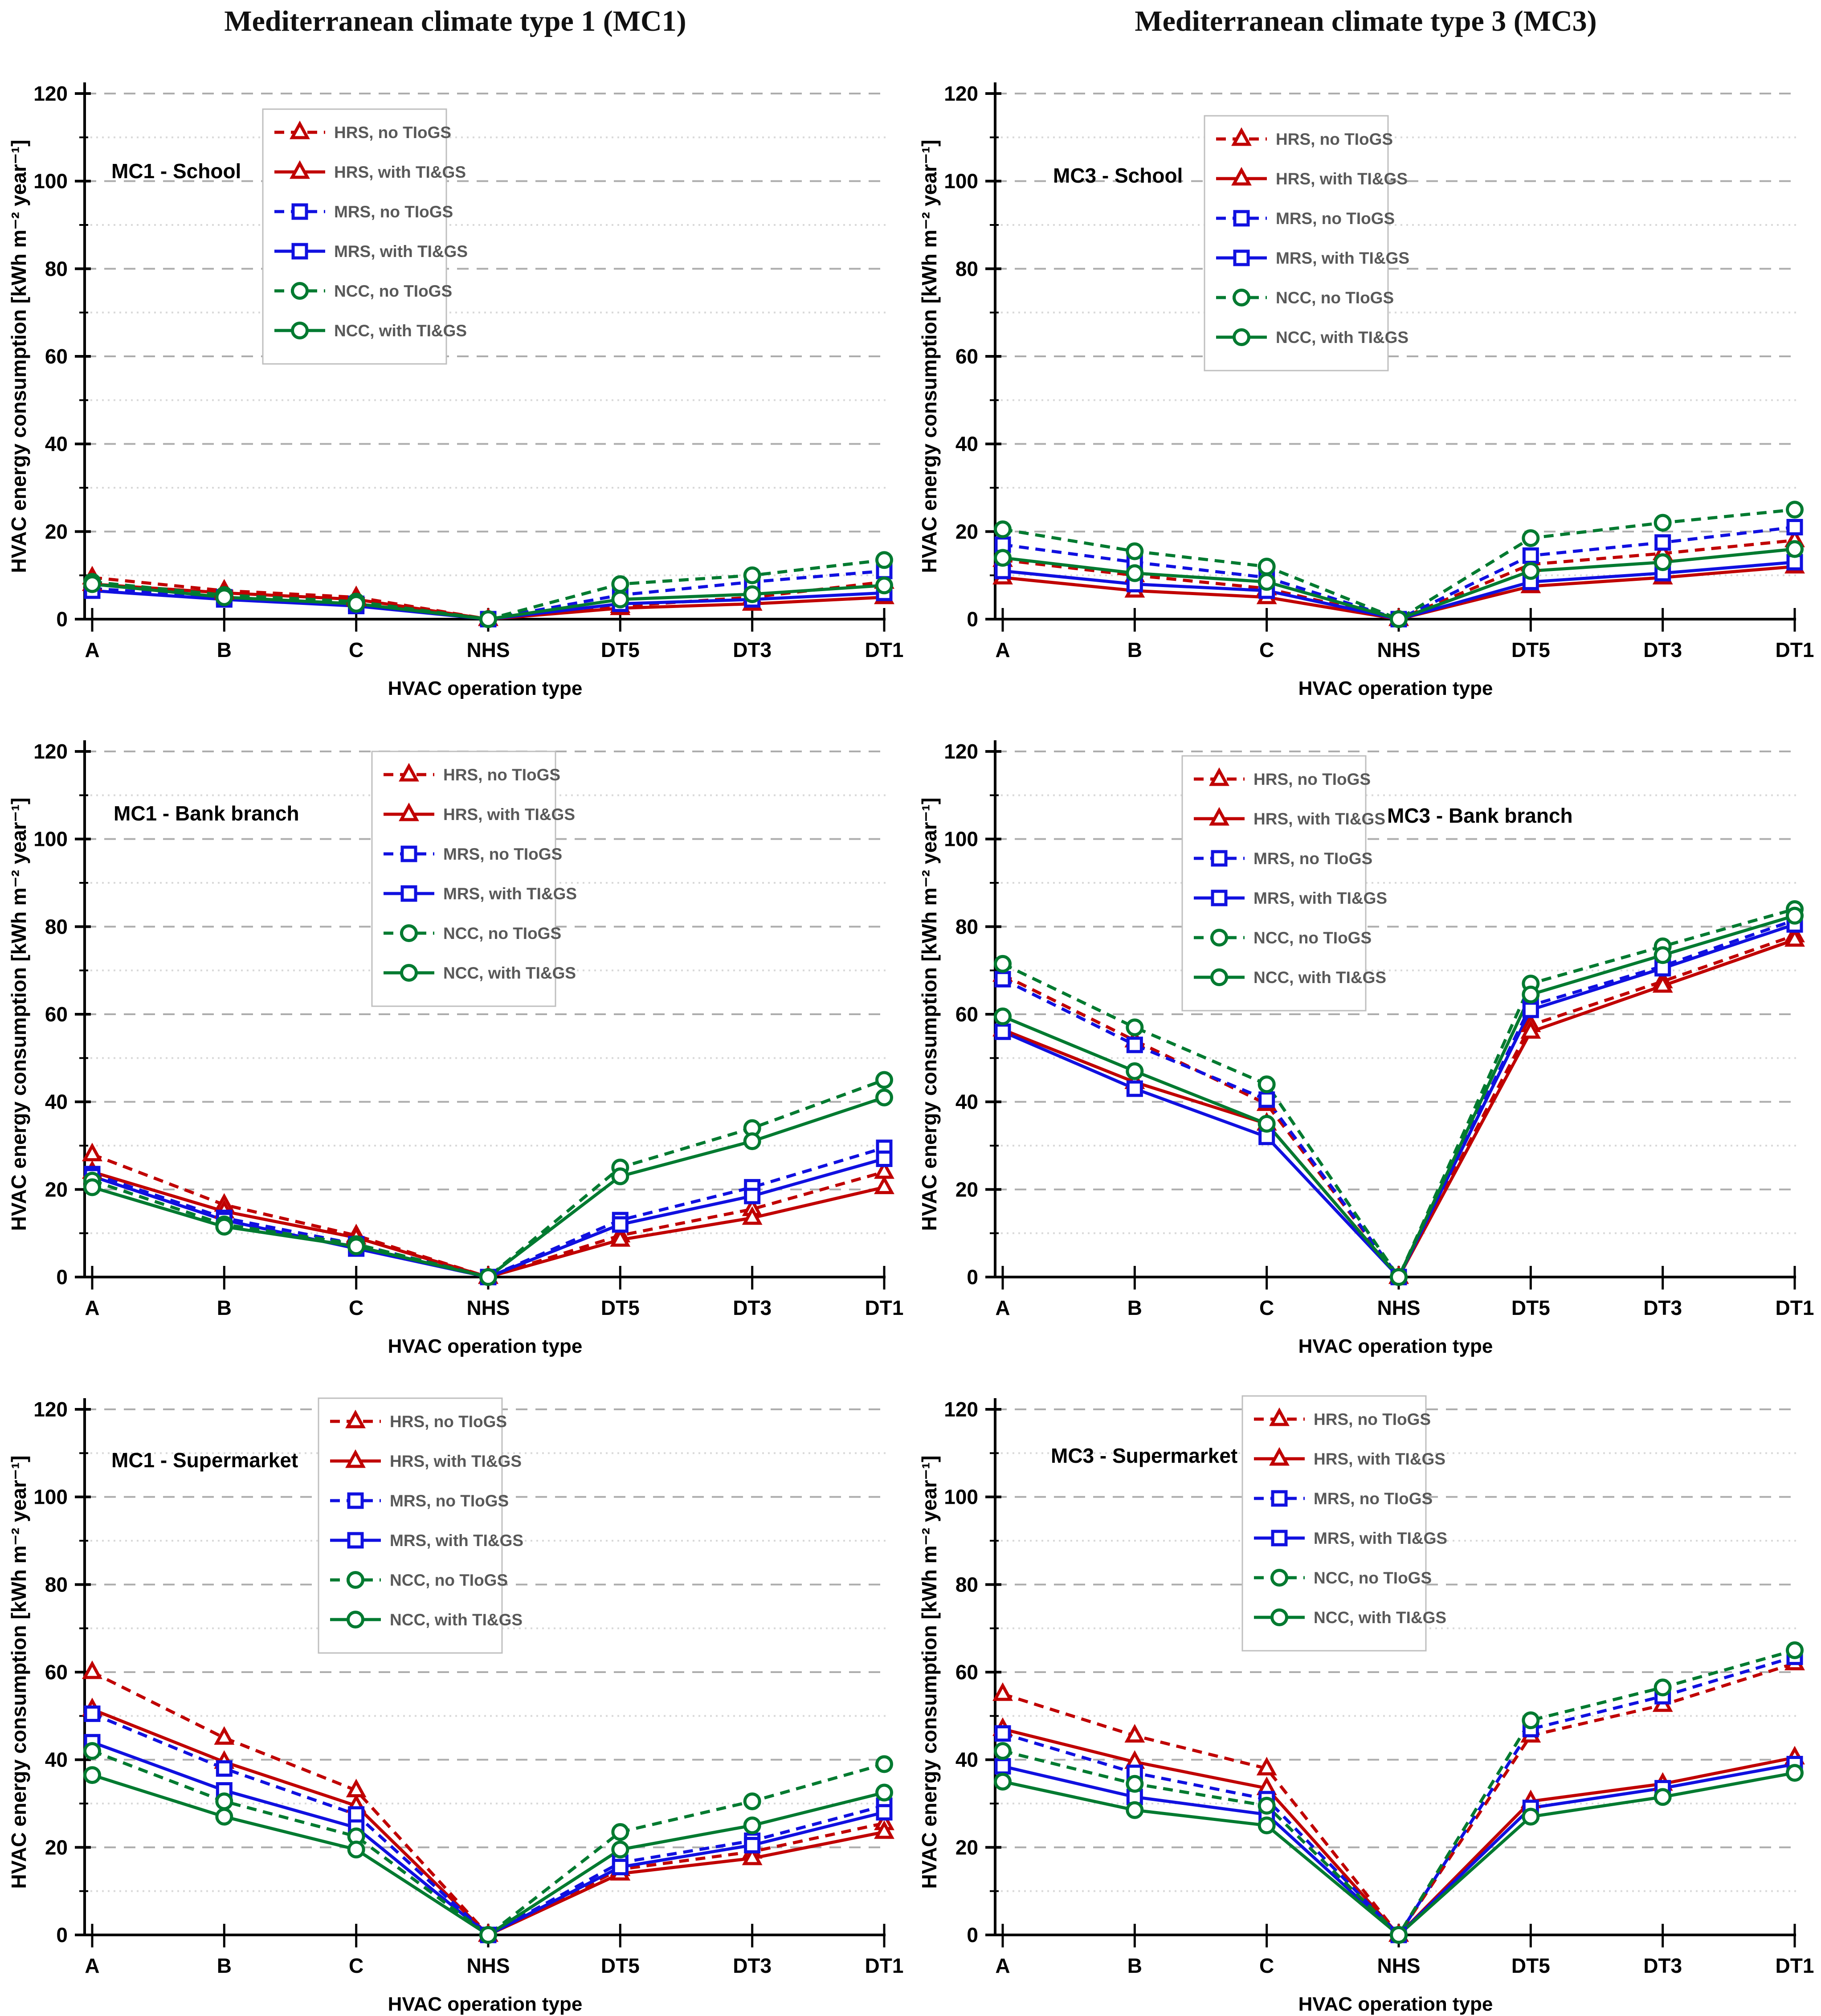 This screenshot has height=2016, width=1821. What do you see at coordinates (176, 171) in the screenshot?
I see `svg-text: MC1 - School` at bounding box center [176, 171].